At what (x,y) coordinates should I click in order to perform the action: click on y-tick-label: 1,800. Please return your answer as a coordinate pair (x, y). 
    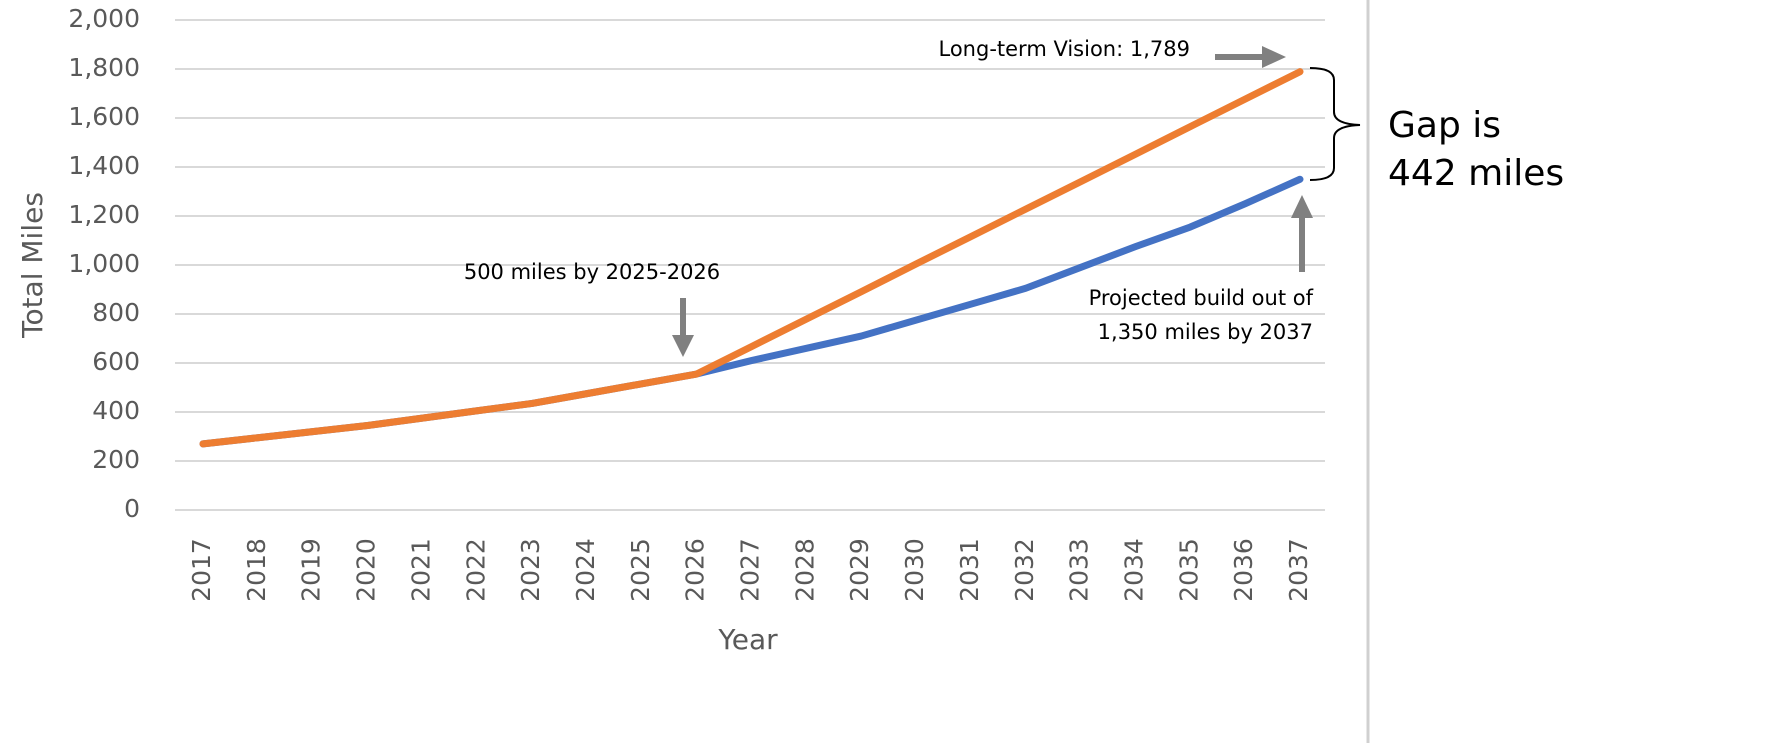
    Looking at the image, I should click on (104, 67).